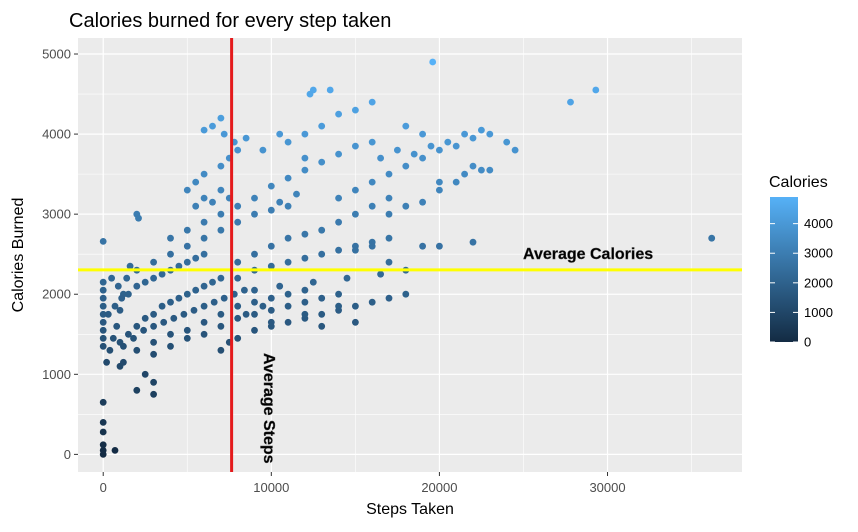 The image size is (858, 532). I want to click on legend-colorbar, so click(784, 269).